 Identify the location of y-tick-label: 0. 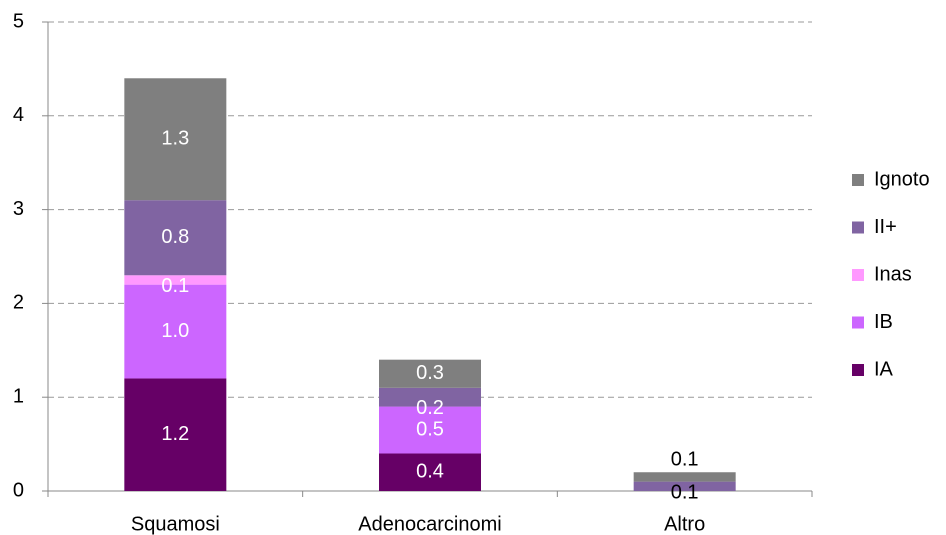
(18, 490).